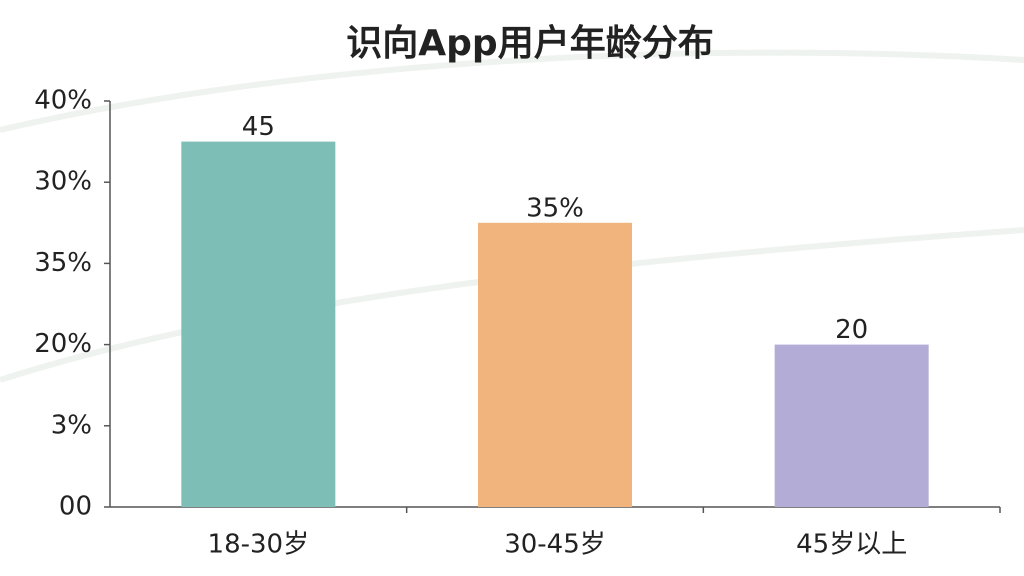  I want to click on data-label: 45, so click(258, 127).